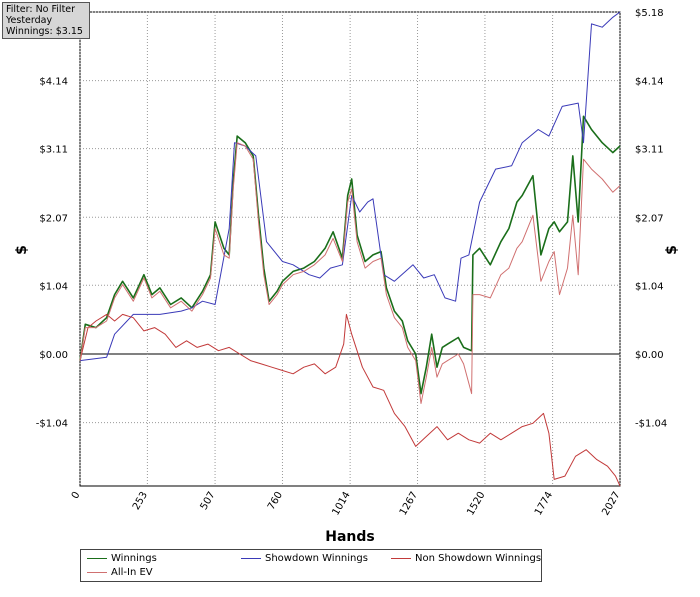 Image resolution: width=700 pixels, height=597 pixels. Describe the element at coordinates (316, 558) in the screenshot. I see `legend-label-showdown-winnings: Showdown Winnings` at that location.